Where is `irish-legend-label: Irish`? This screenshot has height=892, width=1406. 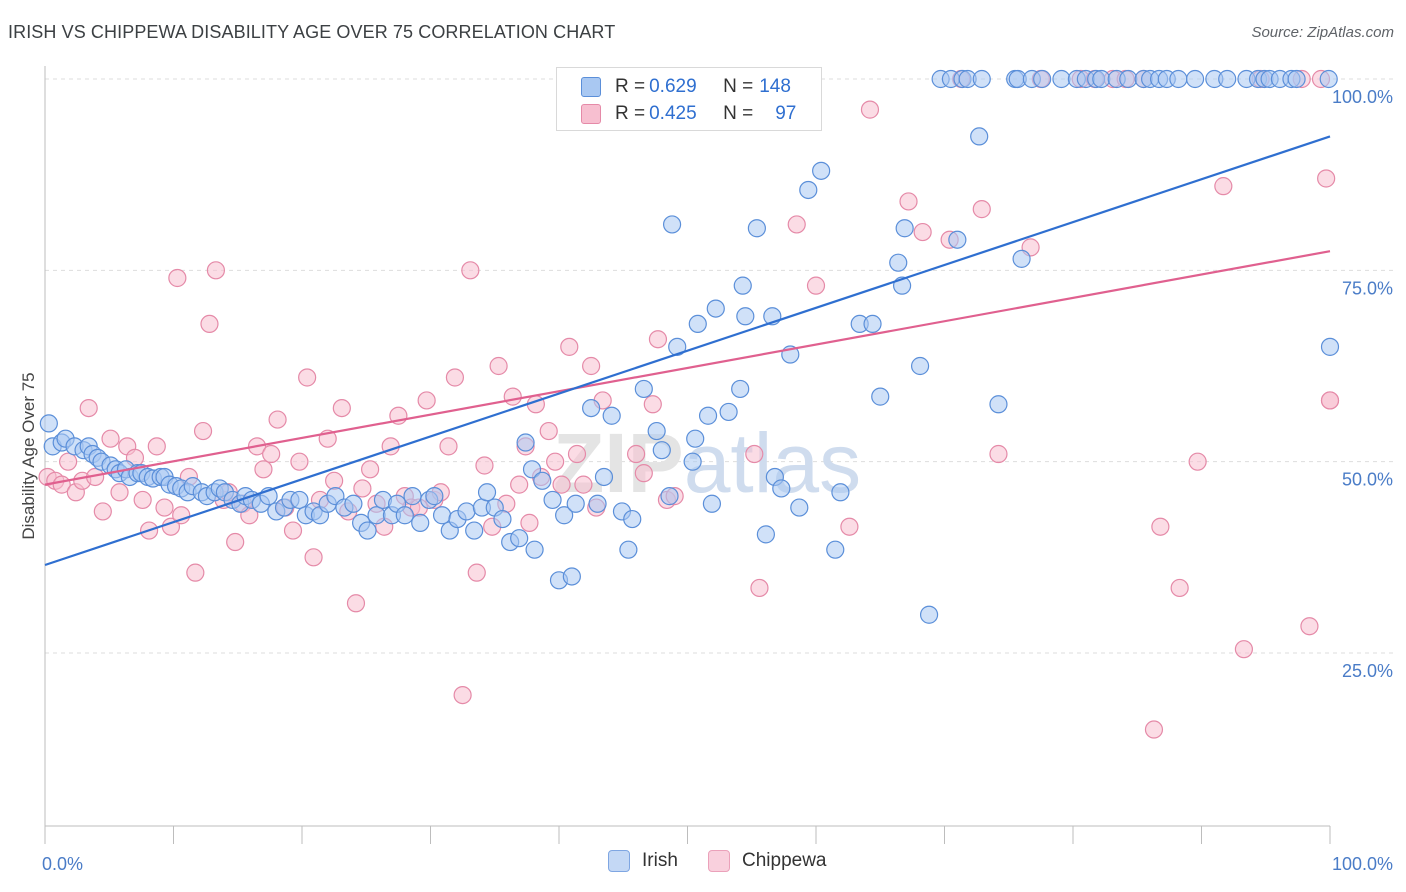
irish-legend-label: Irish is located at coordinates (660, 860).